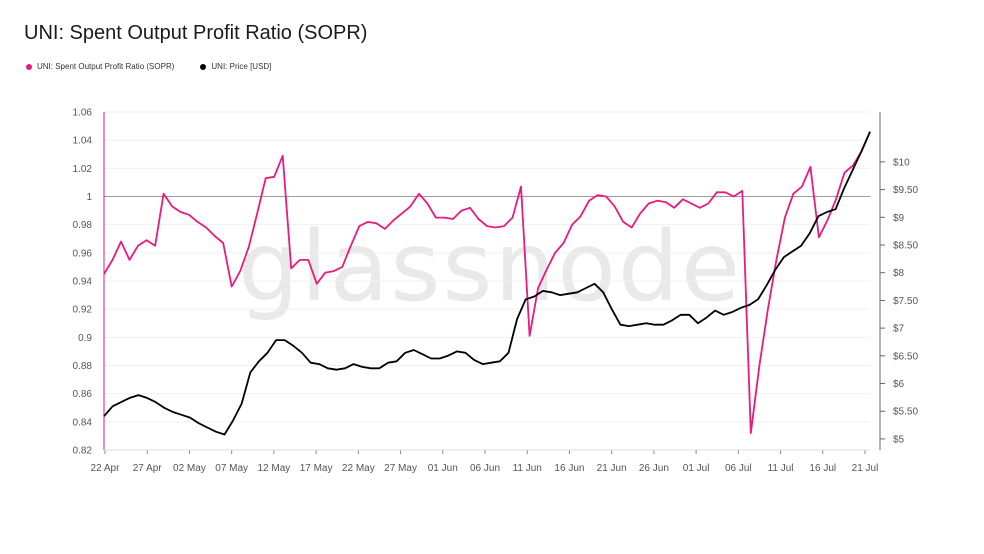 The width and height of the screenshot is (984, 554). I want to click on x-tick-label: 06 Jul, so click(738, 468).